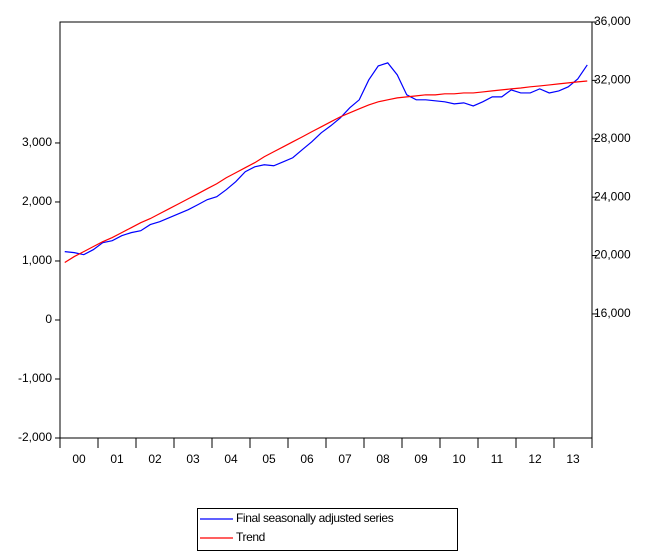  What do you see at coordinates (37, 142) in the screenshot?
I see `y-tick-label: 3,000` at bounding box center [37, 142].